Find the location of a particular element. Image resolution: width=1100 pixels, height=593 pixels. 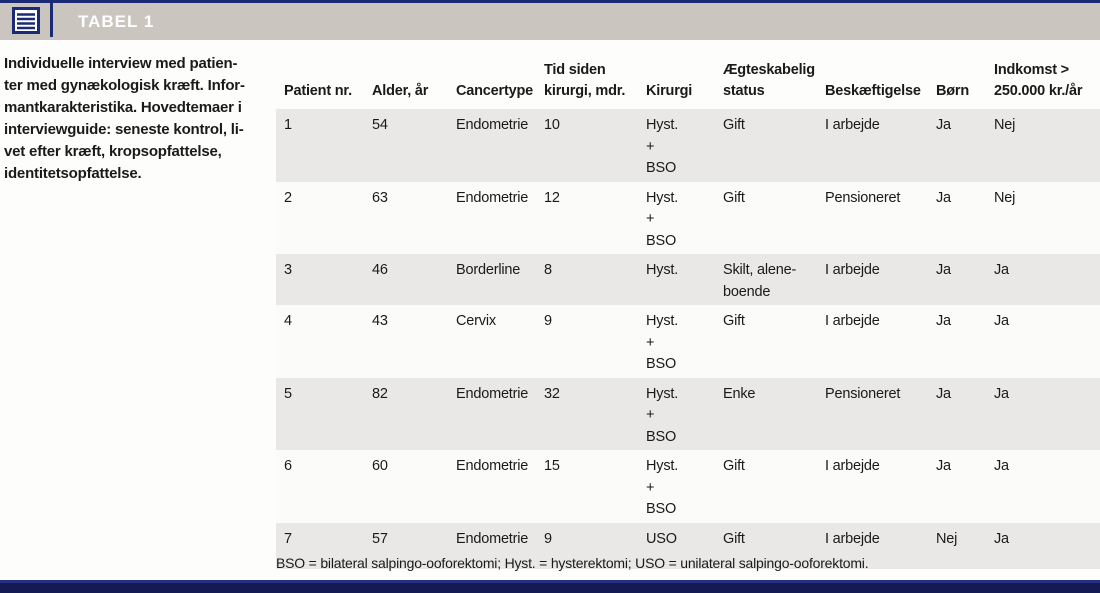

table-cell: 3 is located at coordinates (288, 270).